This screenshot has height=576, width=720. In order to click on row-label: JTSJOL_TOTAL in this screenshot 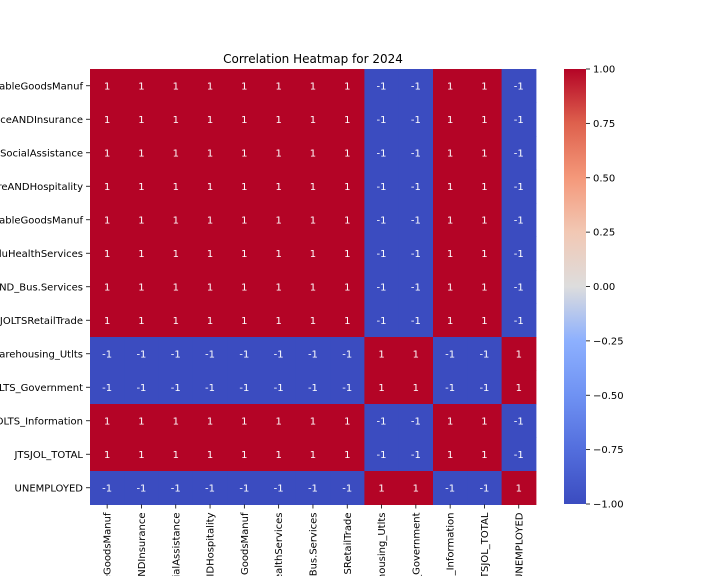, I will do `click(48, 455)`.